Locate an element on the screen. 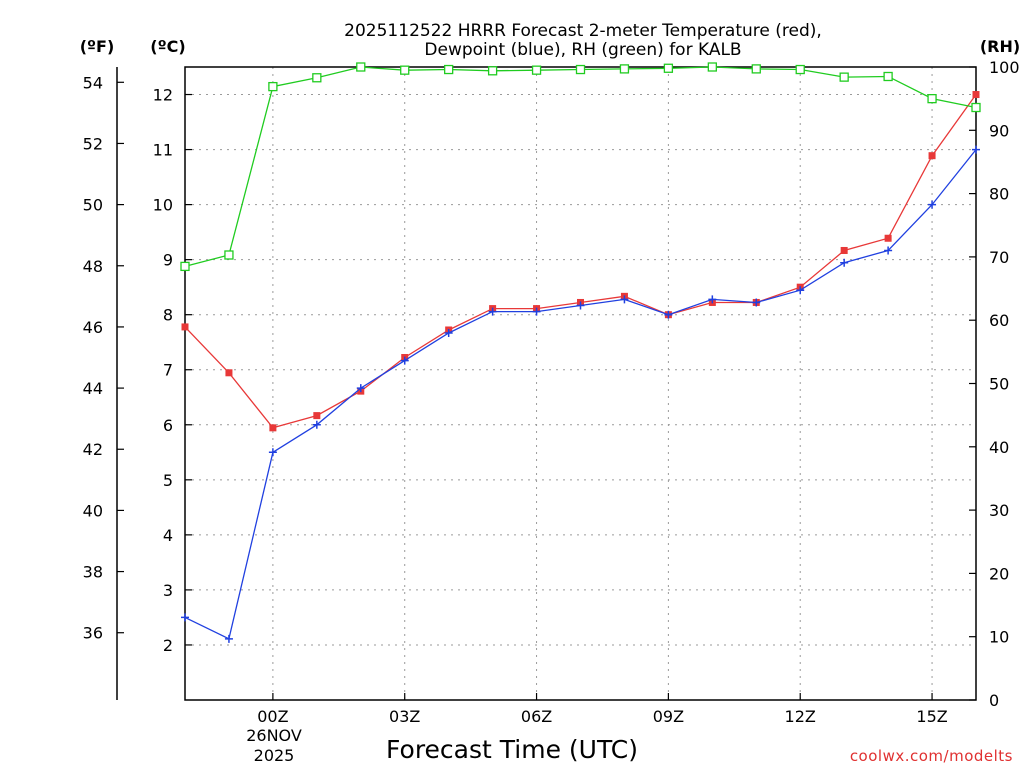 Image resolution: width=1024 pixels, height=768 pixels. fahrenheit-tick-label: 48 is located at coordinates (93, 266).